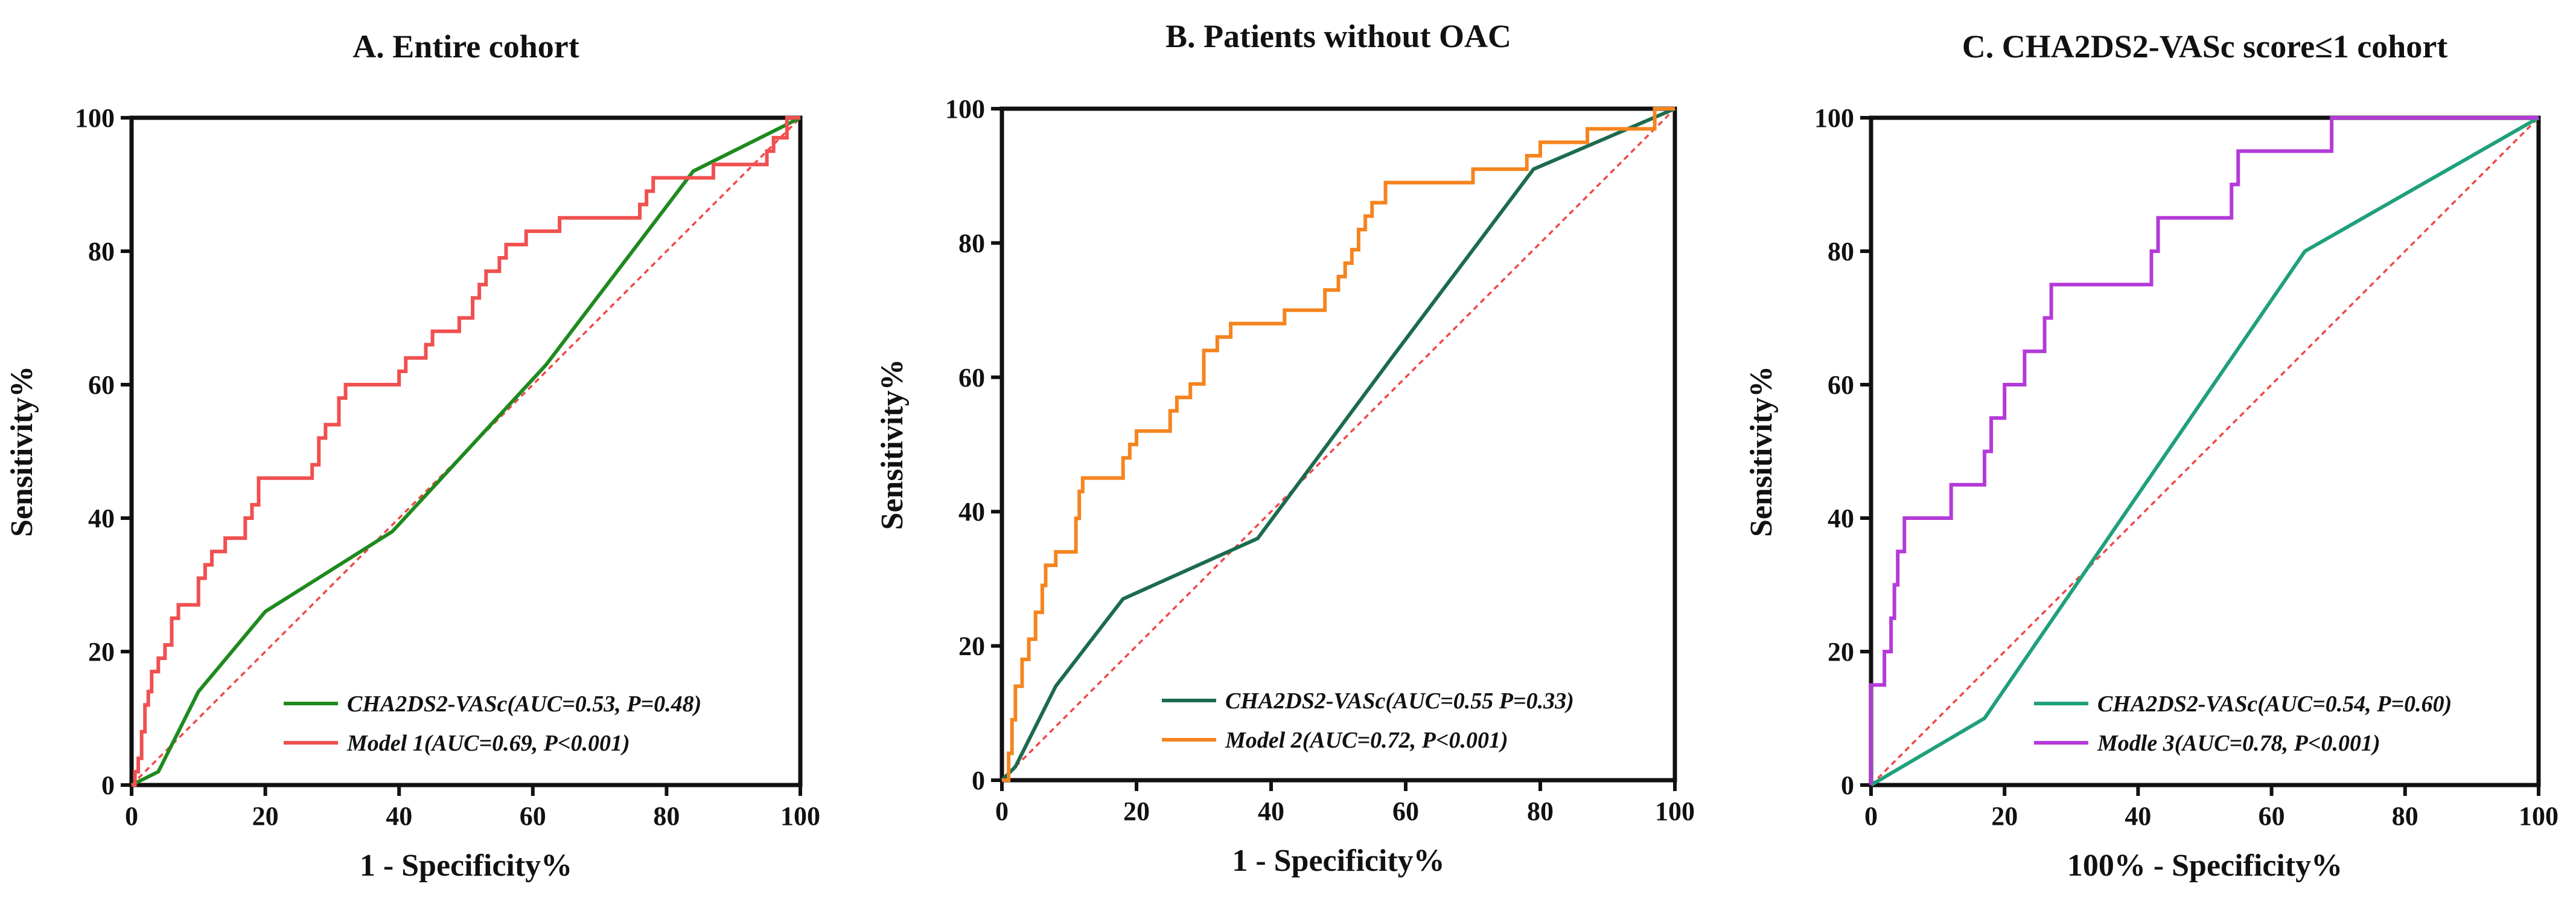 The height and width of the screenshot is (904, 2576). I want to click on legend-label-1: CHA2DS2-VASc(AUC=0.53, P=0.48), so click(524, 704).